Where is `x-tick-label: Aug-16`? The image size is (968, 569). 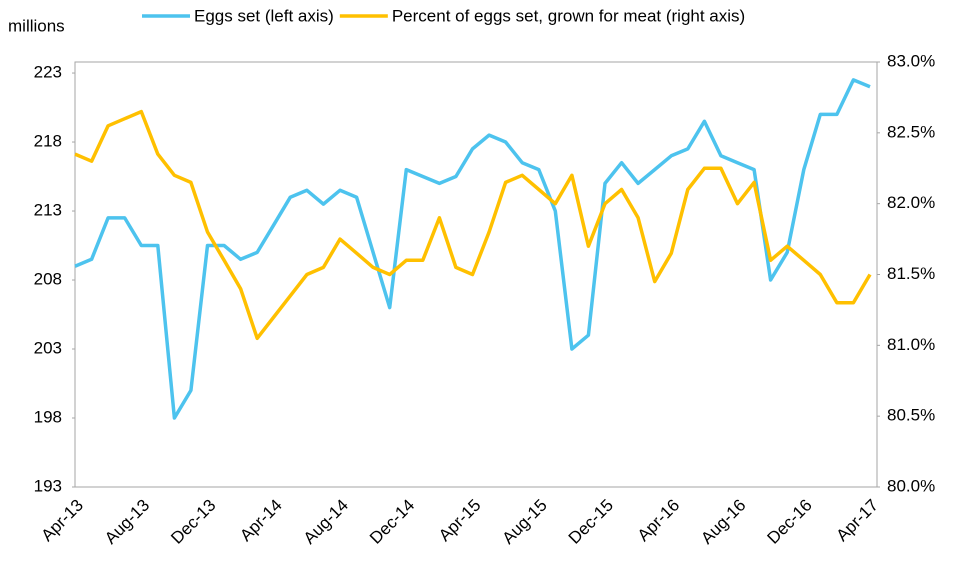 x-tick-label: Aug-16 is located at coordinates (723, 522).